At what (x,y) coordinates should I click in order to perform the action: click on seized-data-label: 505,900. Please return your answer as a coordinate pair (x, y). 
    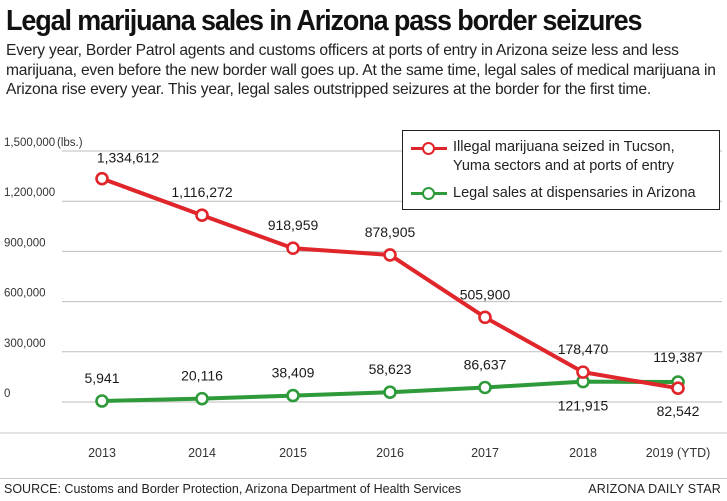
    Looking at the image, I should click on (485, 294).